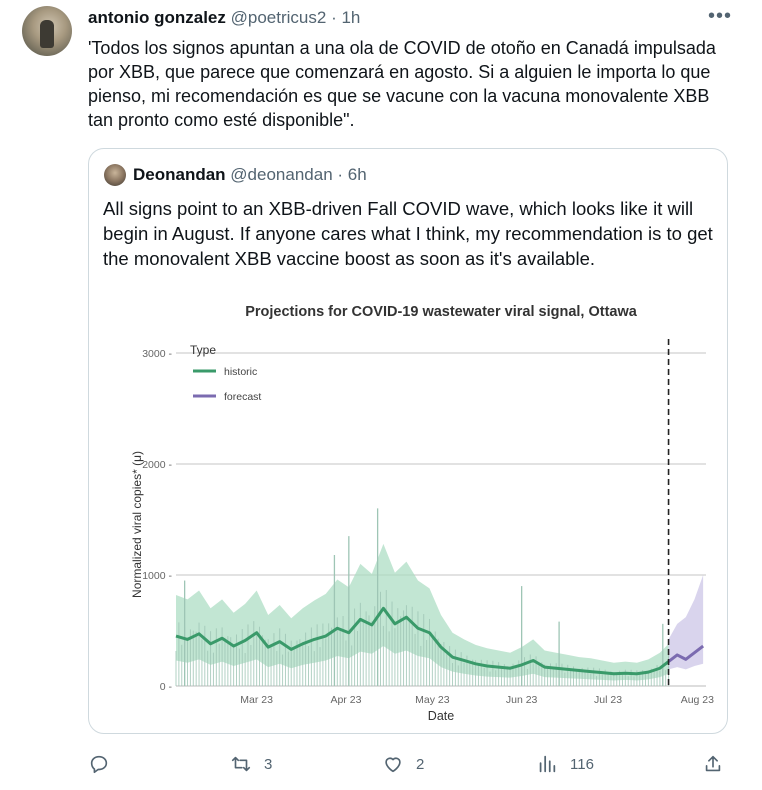 This screenshot has width=762, height=790. I want to click on action-bar: 3 2 116, so click(381, 764).